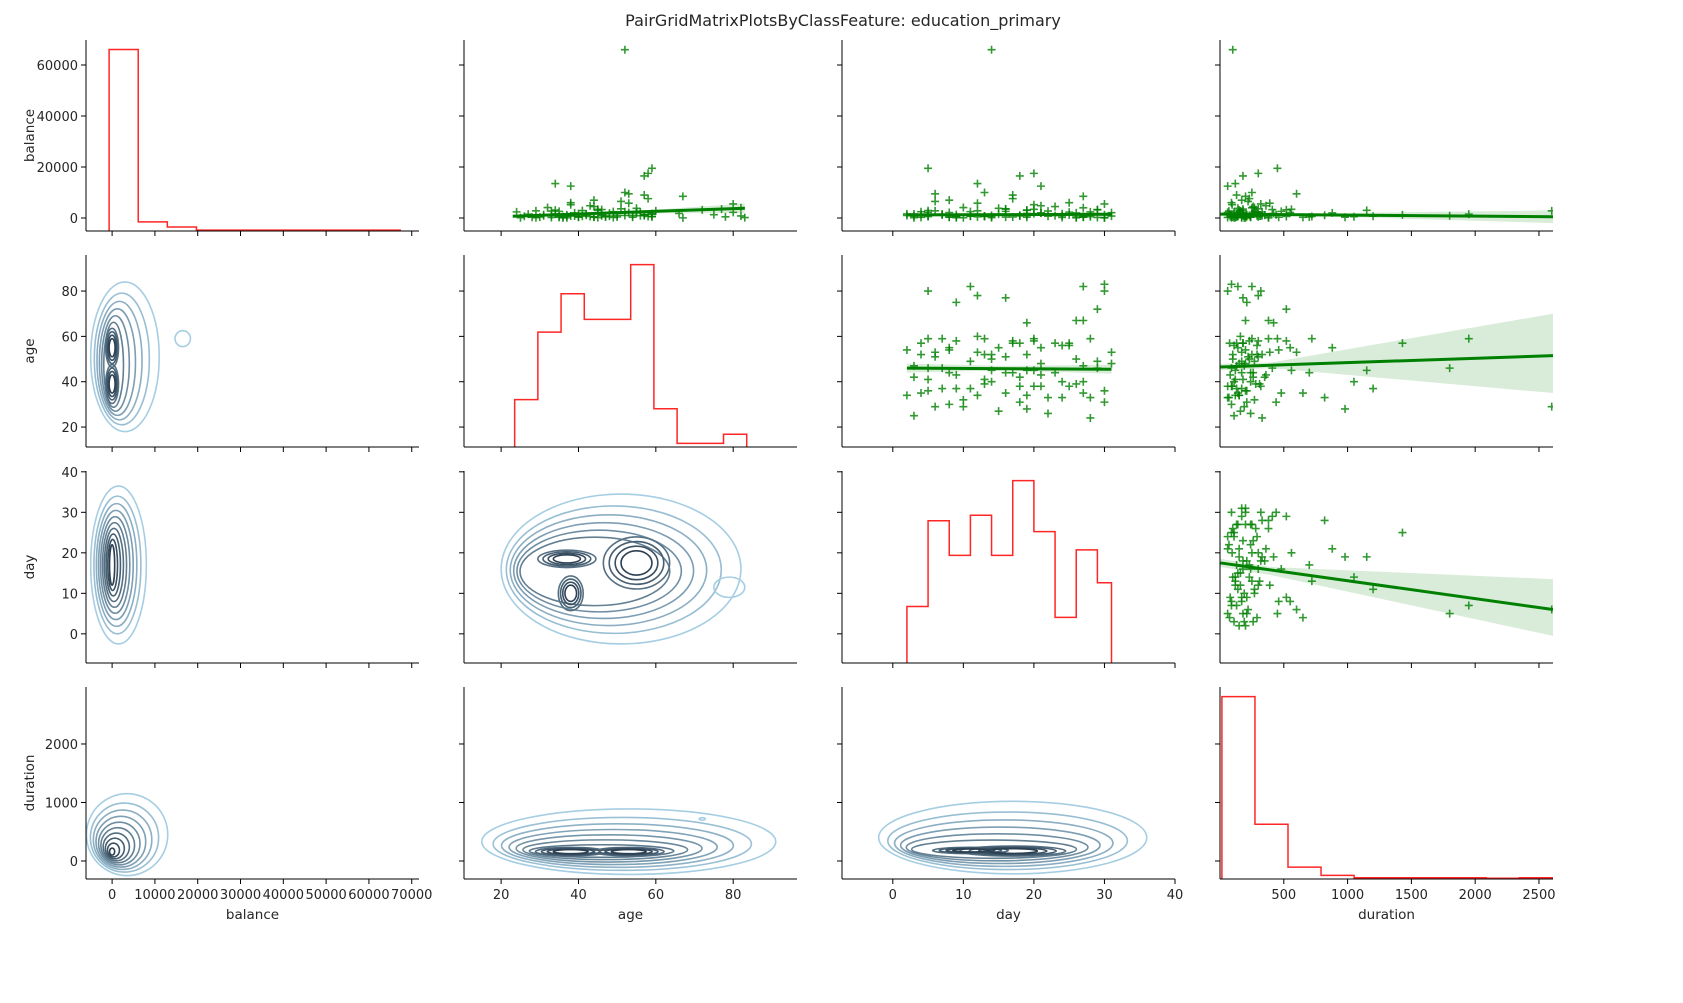  I want to click on x-tick-label: 1000, so click(1347, 895).